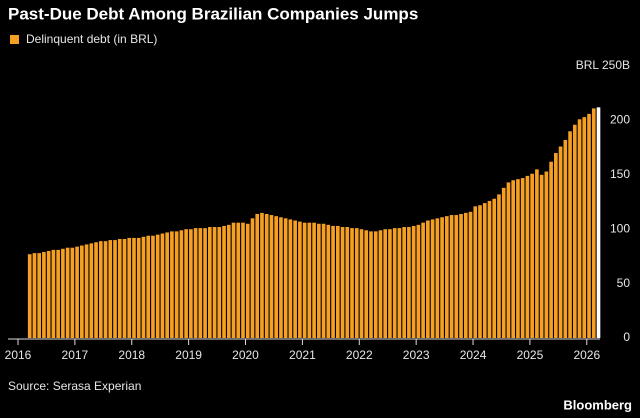 The height and width of the screenshot is (418, 640). Describe the element at coordinates (586, 355) in the screenshot. I see `x-tick-label: 2026` at that location.